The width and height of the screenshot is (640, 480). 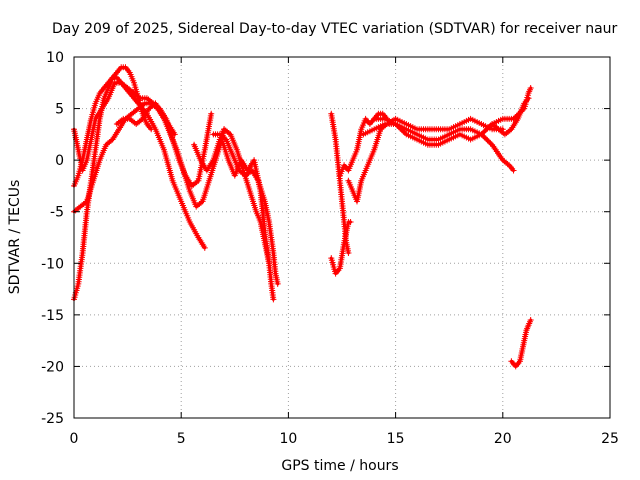 I want to click on x-tick-label: 0, so click(x=74, y=439).